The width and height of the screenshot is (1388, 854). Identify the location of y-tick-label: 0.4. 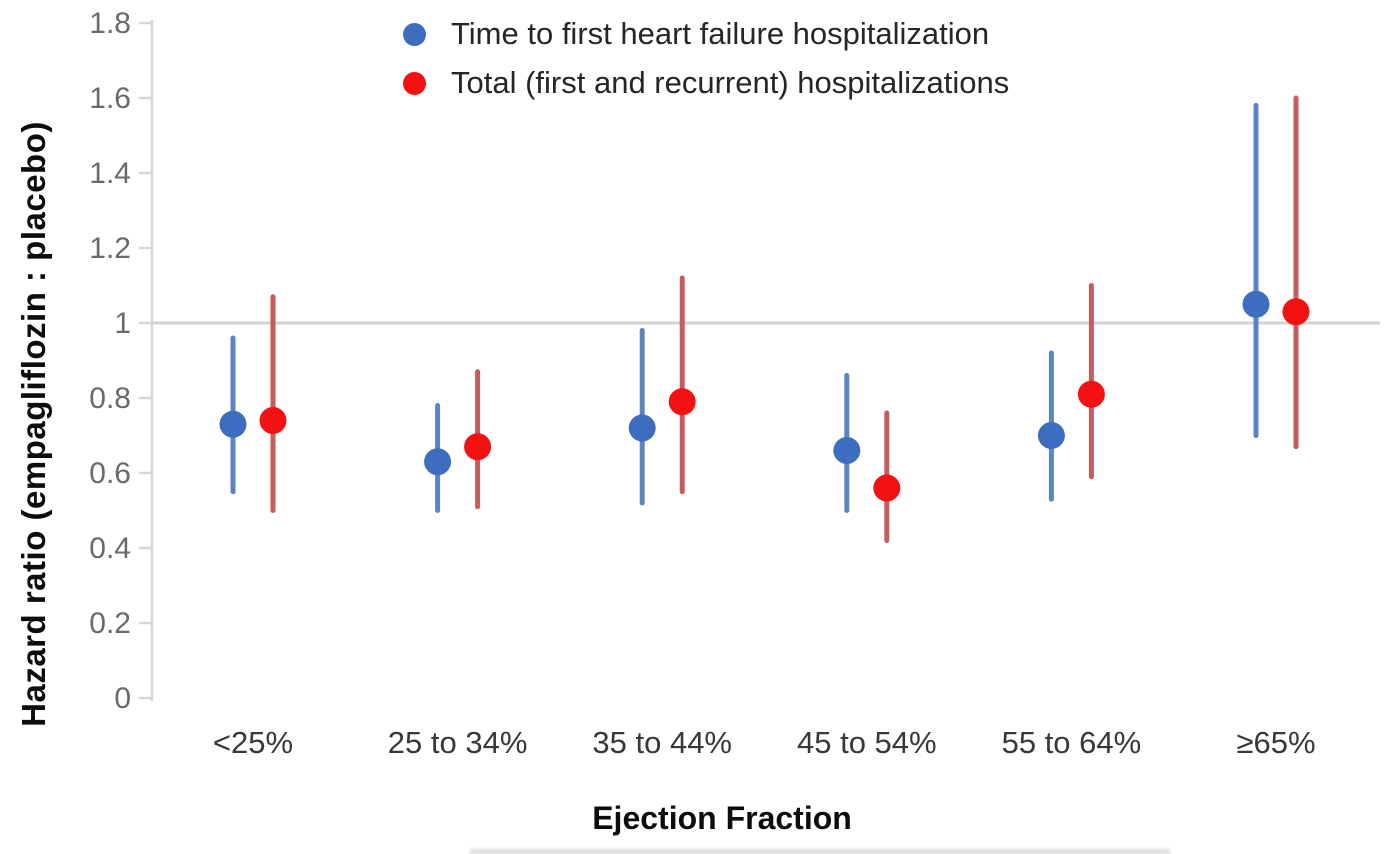
(110, 548).